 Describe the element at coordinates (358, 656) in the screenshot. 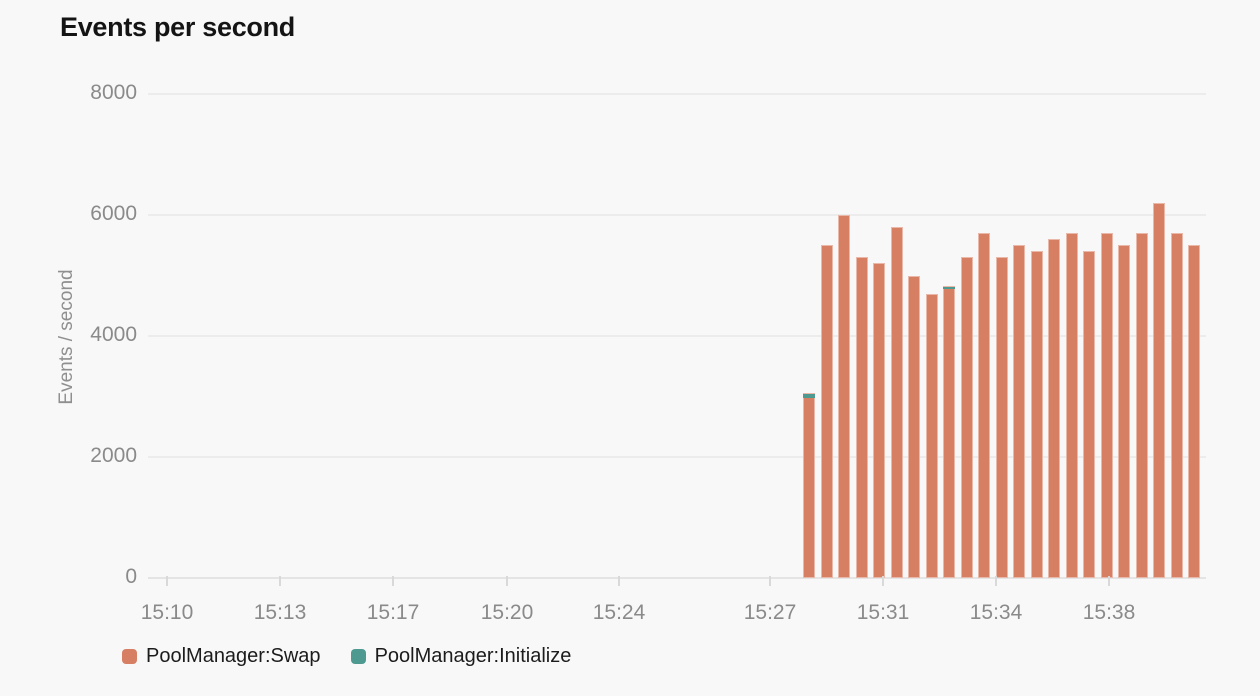

I see `initialize-series-swatch-icon` at that location.